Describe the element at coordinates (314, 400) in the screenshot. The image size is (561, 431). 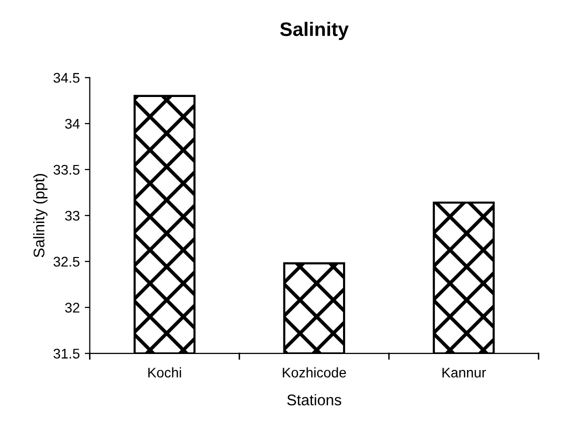
I see `x-axis-title: Stations` at that location.